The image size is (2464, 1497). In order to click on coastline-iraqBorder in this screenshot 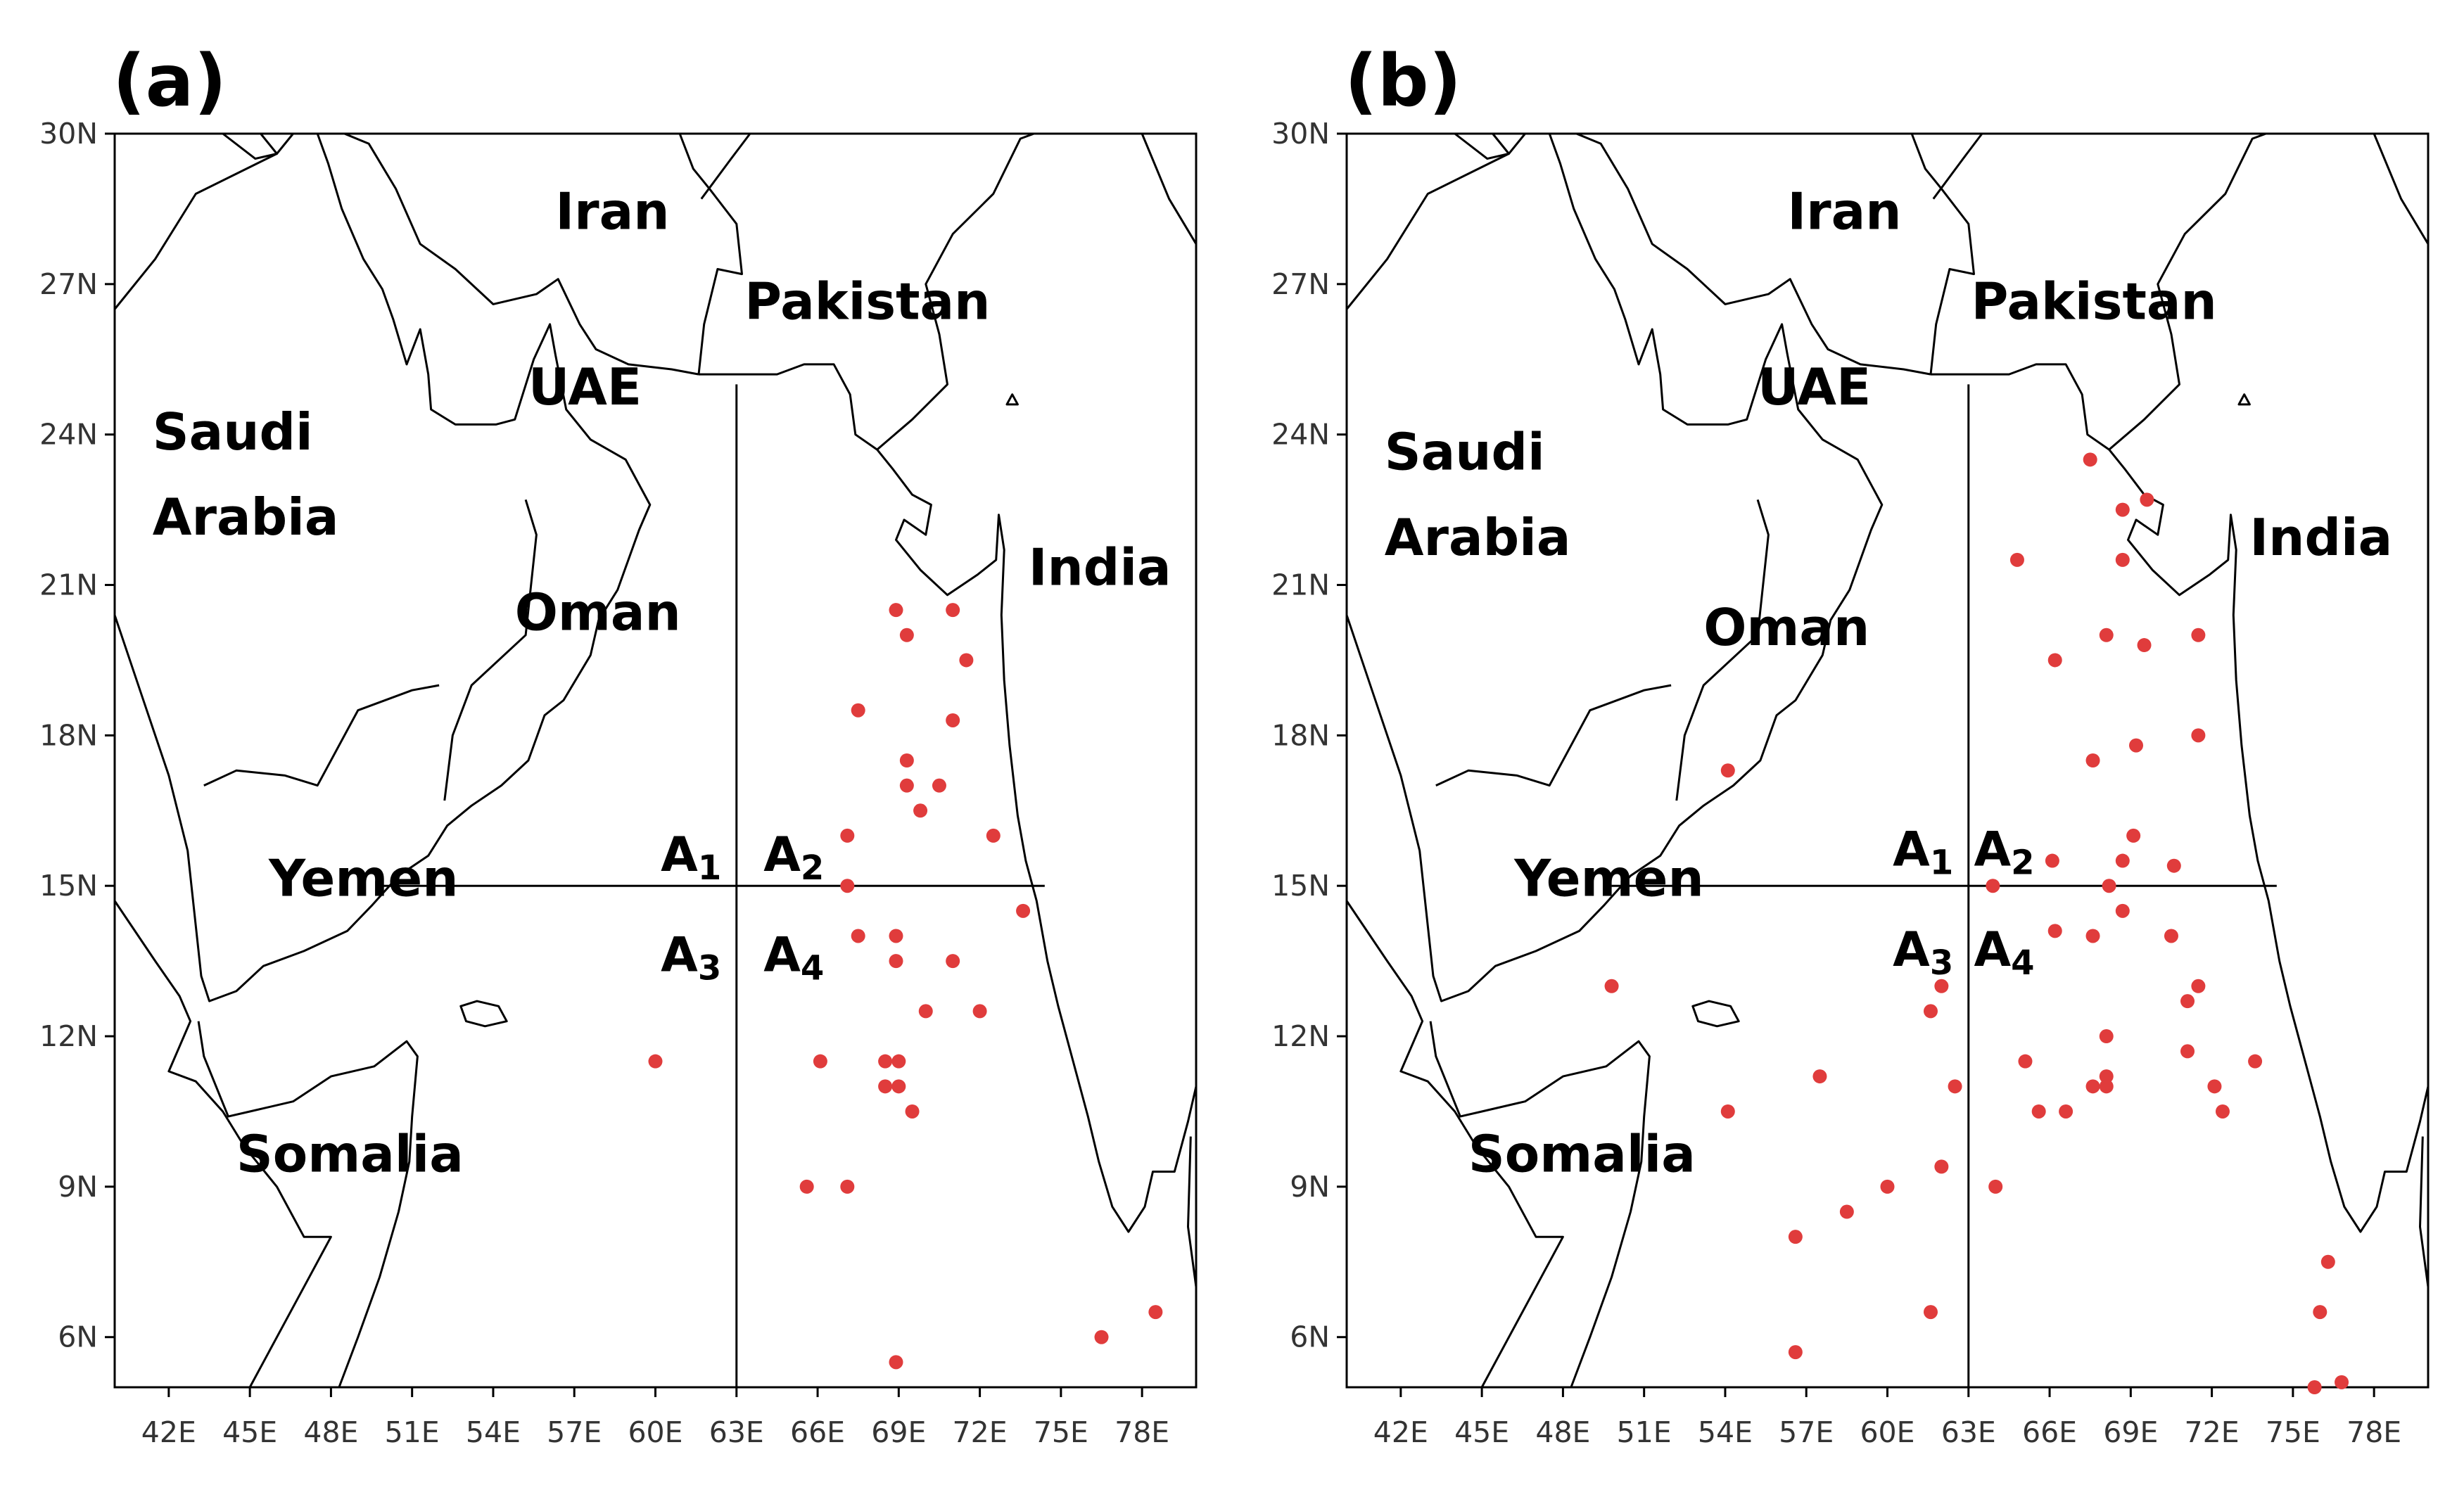, I will do `click(204, 221)`.